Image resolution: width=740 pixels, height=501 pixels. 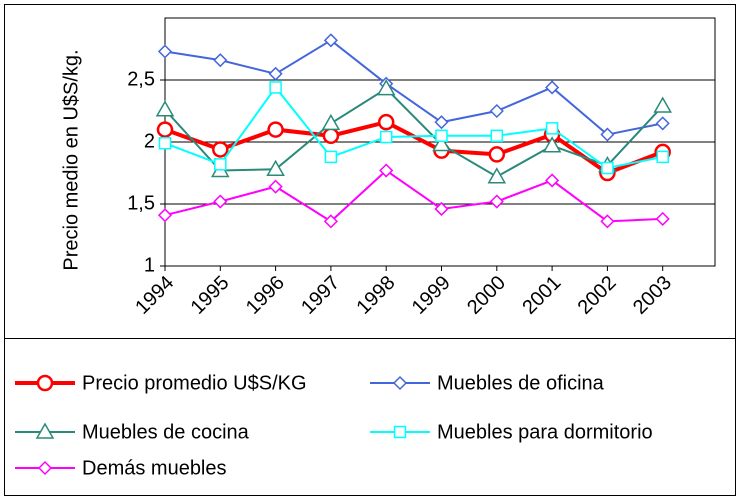 What do you see at coordinates (141, 79) in the screenshot?
I see `y-tick-label: 2,5` at bounding box center [141, 79].